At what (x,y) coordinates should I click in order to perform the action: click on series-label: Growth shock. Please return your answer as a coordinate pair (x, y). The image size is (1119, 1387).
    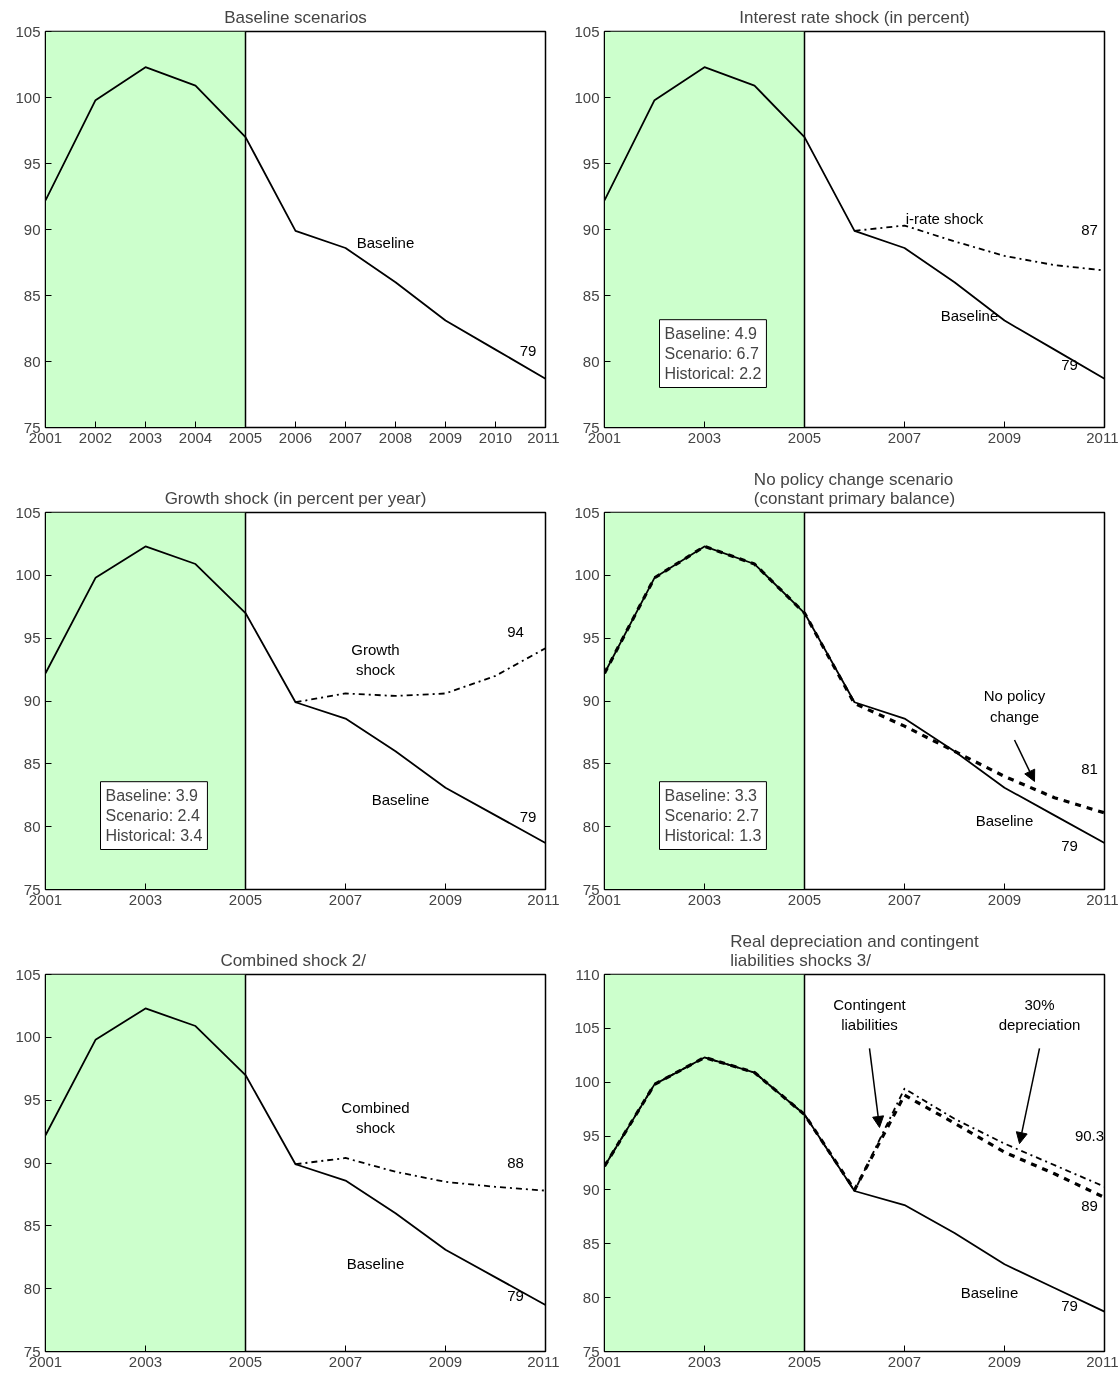
    Looking at the image, I should click on (375, 659).